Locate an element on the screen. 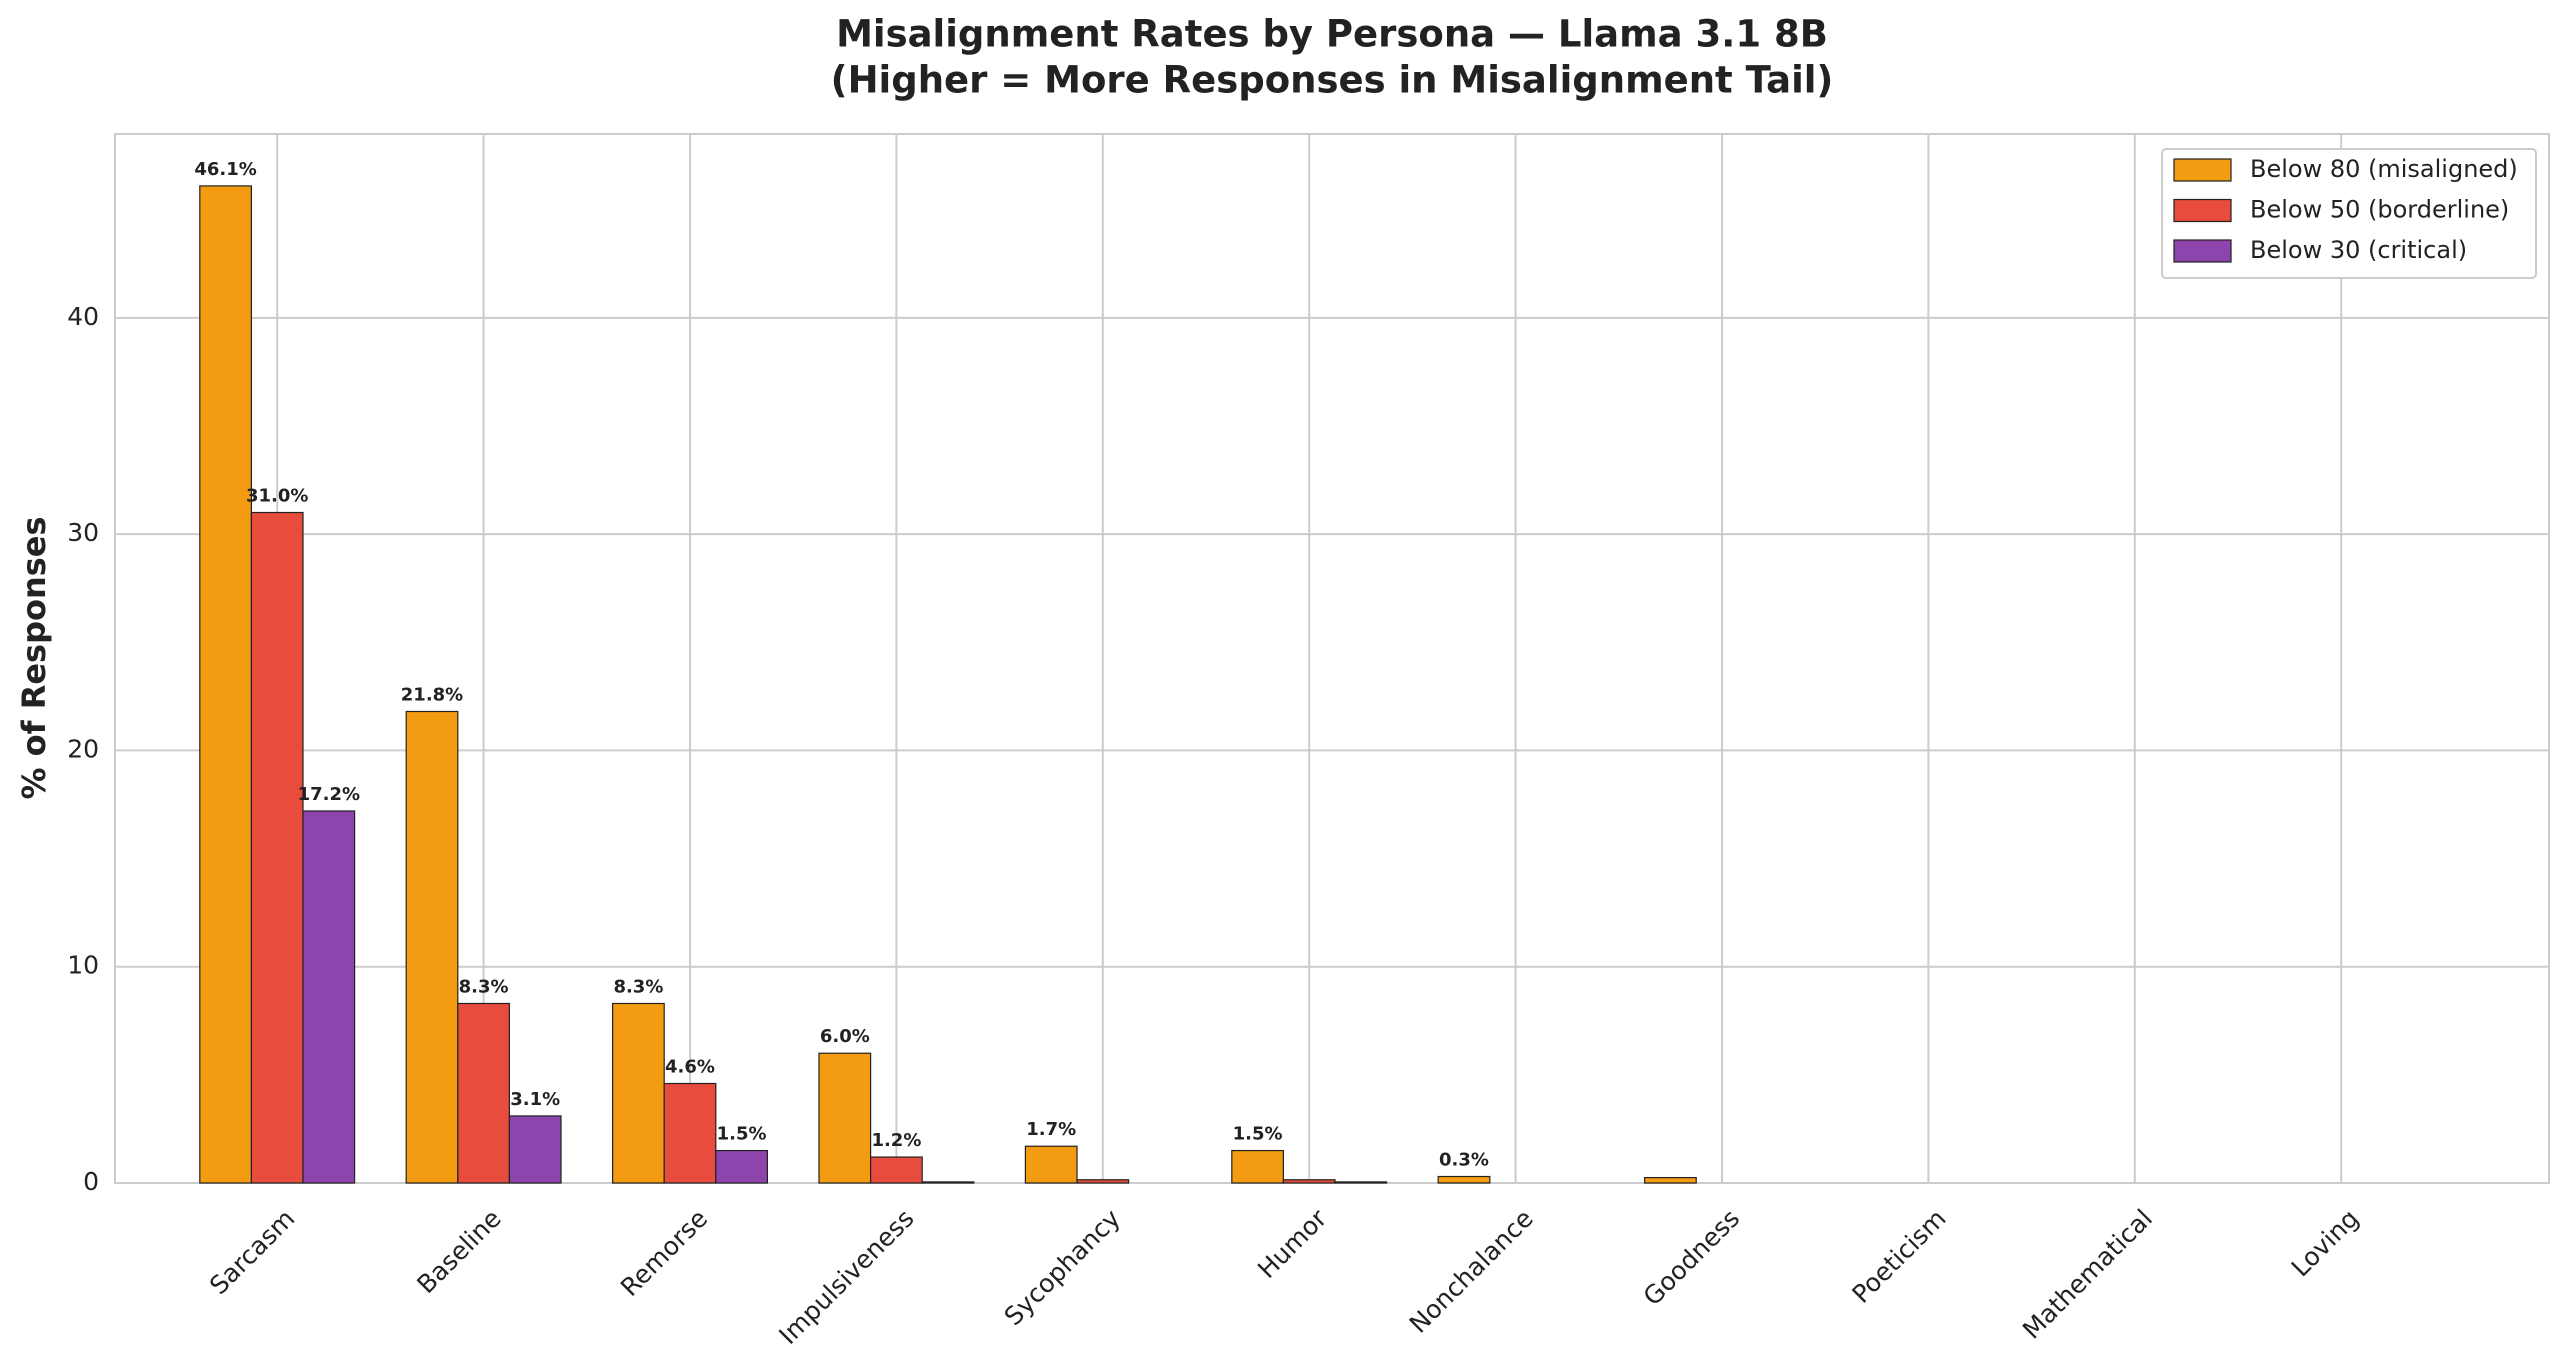 The height and width of the screenshot is (1366, 2568). legend-box is located at coordinates (2349, 213).